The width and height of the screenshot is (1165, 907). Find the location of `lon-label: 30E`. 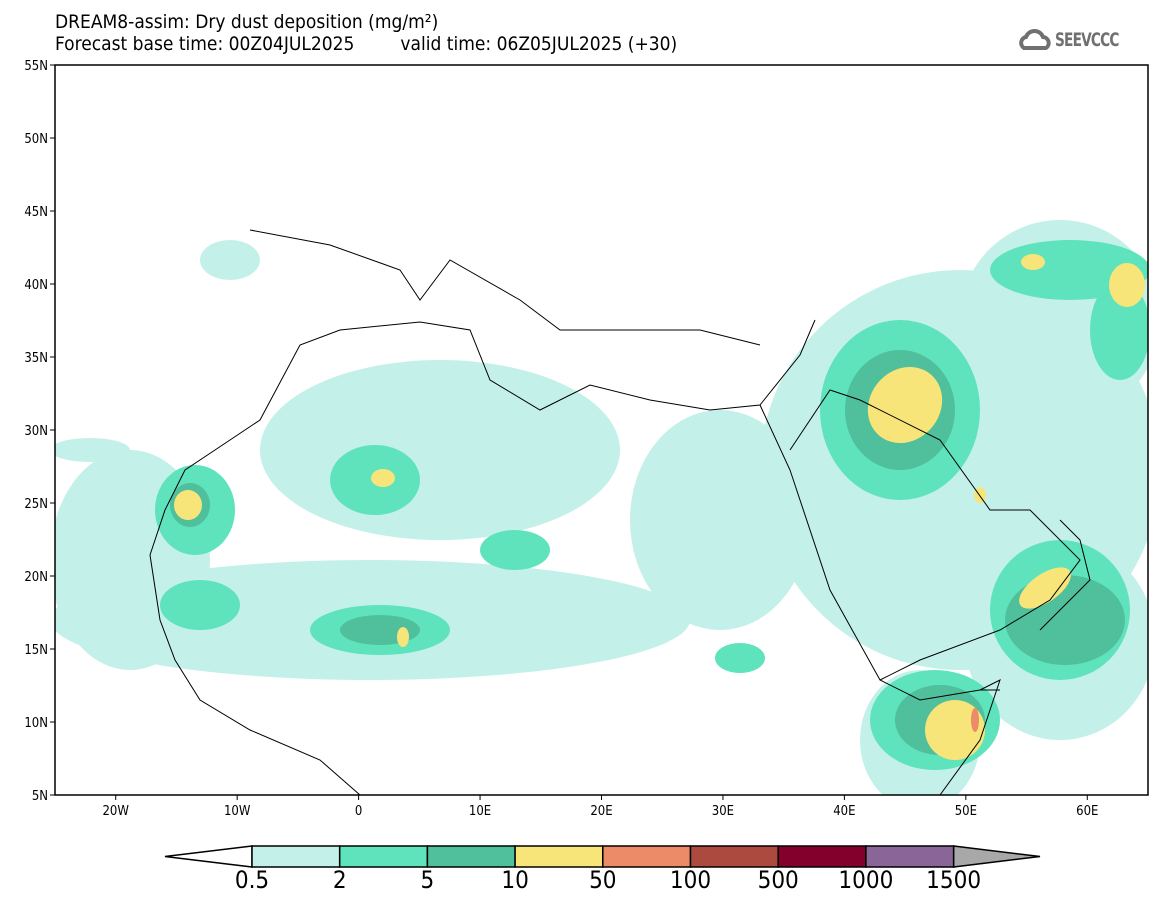

lon-label: 30E is located at coordinates (723, 811).